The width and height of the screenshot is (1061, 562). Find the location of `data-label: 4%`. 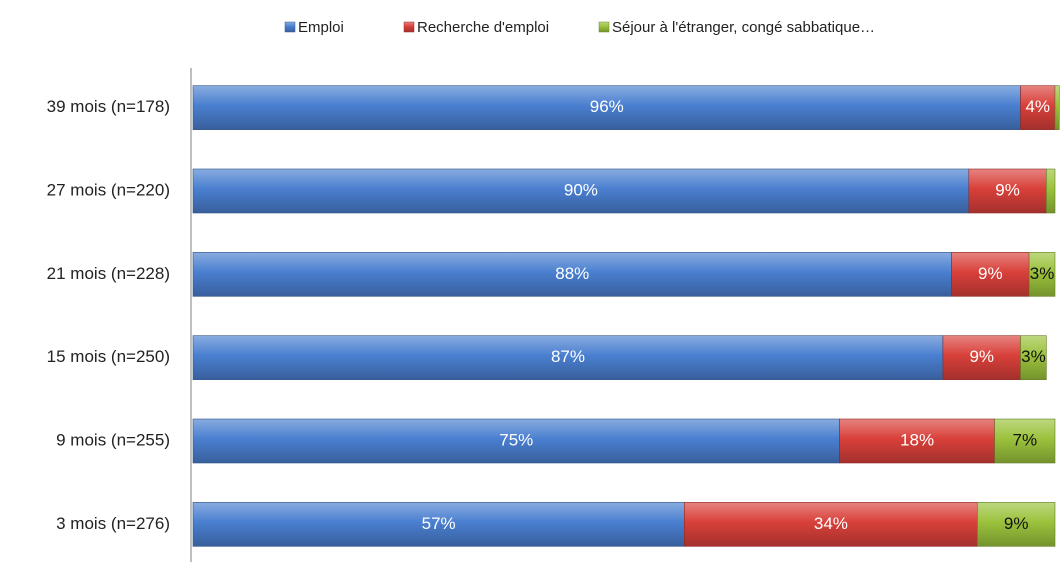

data-label: 4% is located at coordinates (1037, 106).